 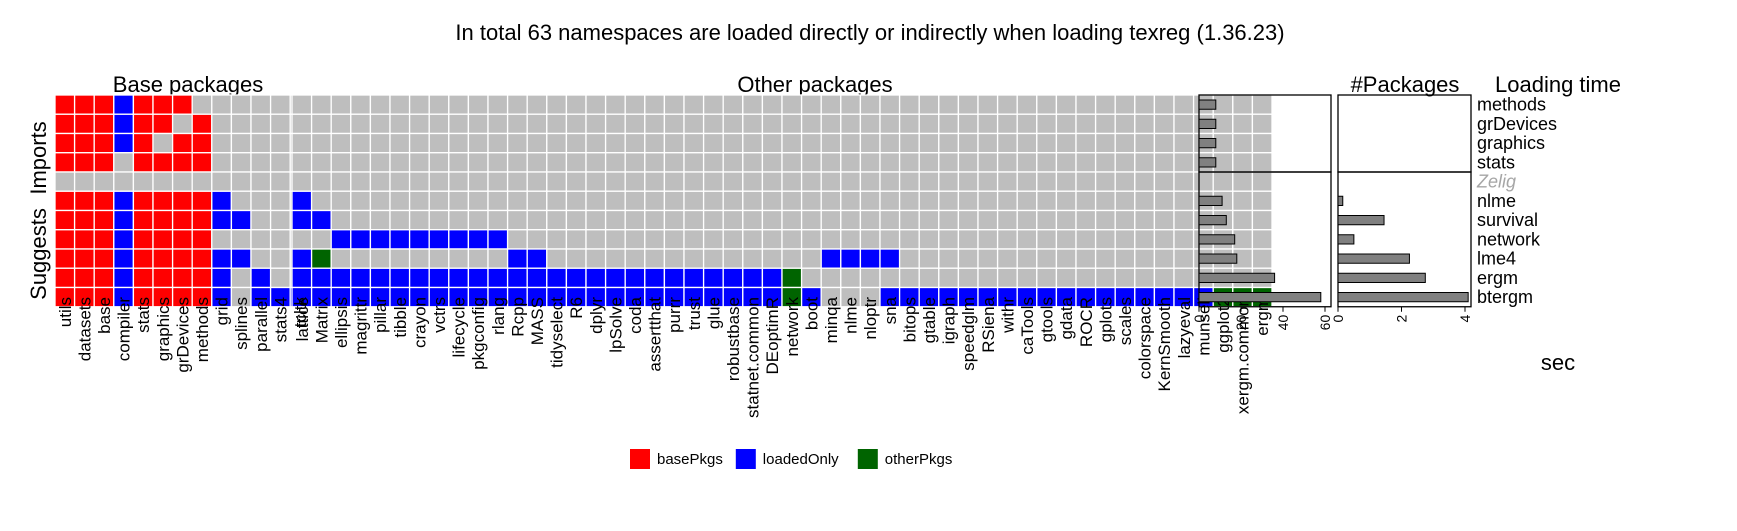 What do you see at coordinates (38, 254) in the screenshot?
I see `row-group-label-suggests: Suggests` at bounding box center [38, 254].